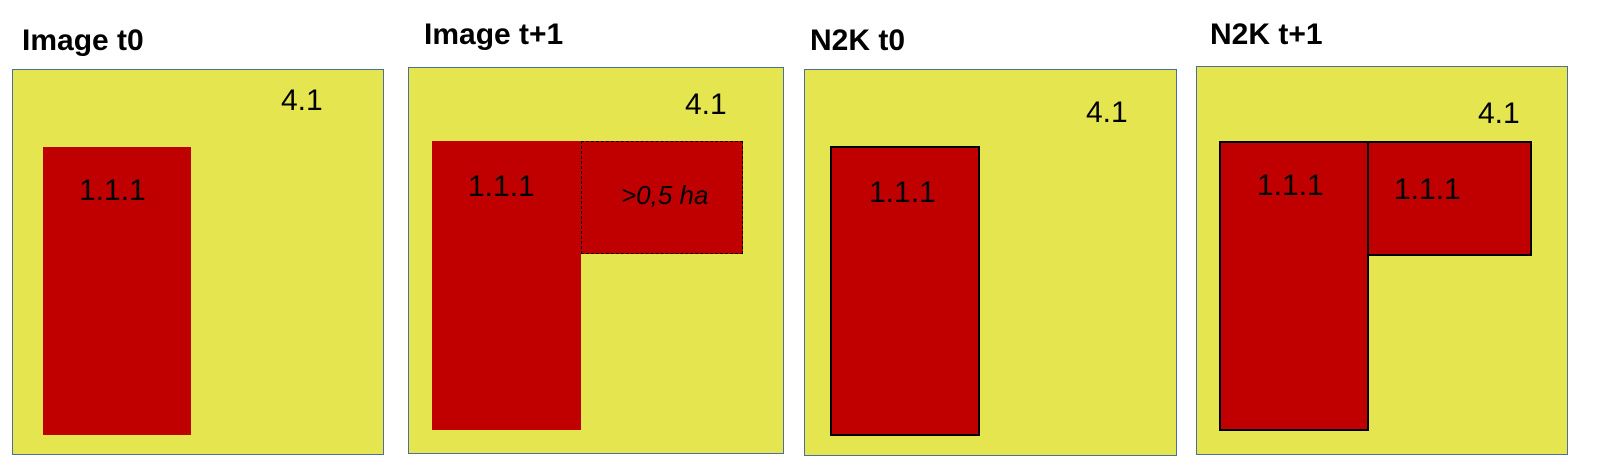 The width and height of the screenshot is (1599, 465). I want to click on panel-title-n2k-t1: N2K t+1, so click(1266, 34).